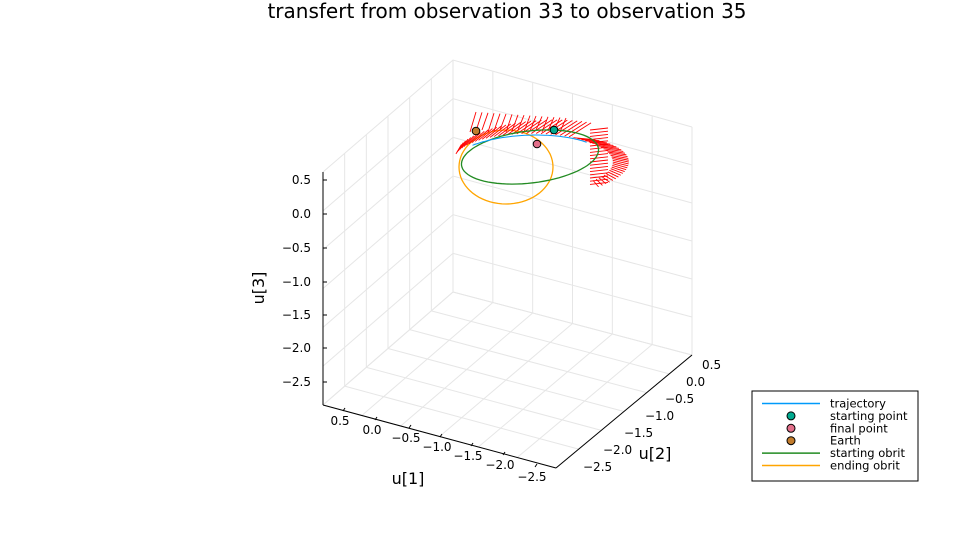 Image resolution: width=960 pixels, height=540 pixels. Describe the element at coordinates (439, 436) in the screenshot. I see `x-axis-line` at that location.